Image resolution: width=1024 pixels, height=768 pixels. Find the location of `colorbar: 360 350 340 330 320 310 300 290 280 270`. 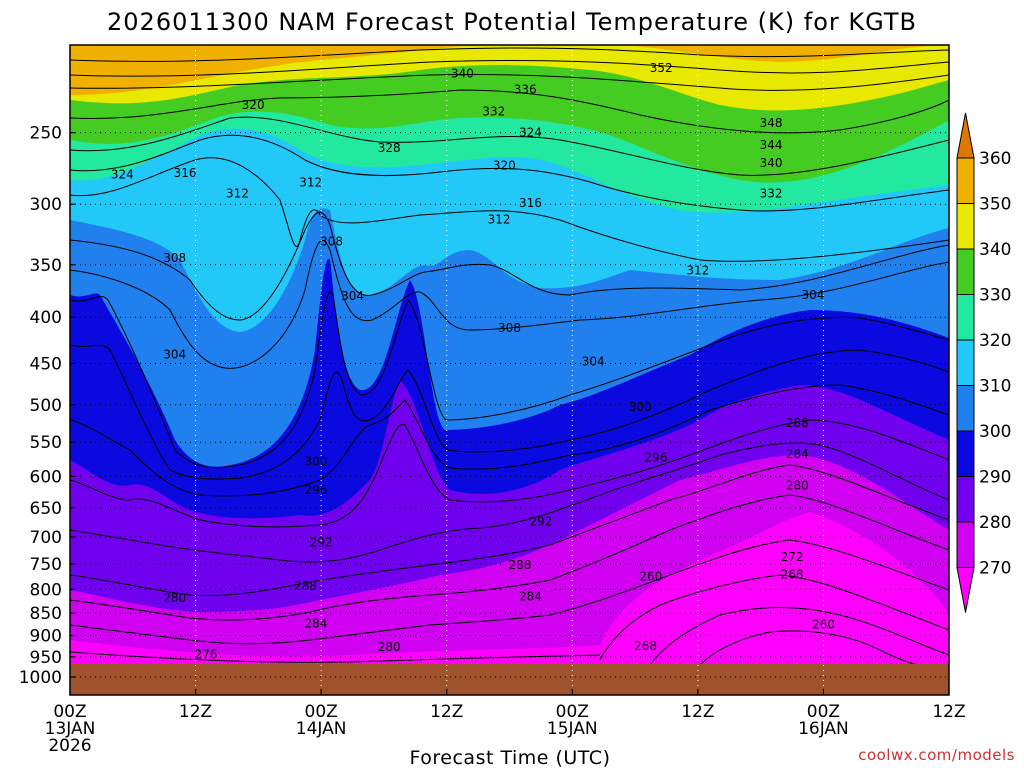

colorbar: 360 350 340 330 320 310 300 290 280 270 is located at coordinates (983, 362).